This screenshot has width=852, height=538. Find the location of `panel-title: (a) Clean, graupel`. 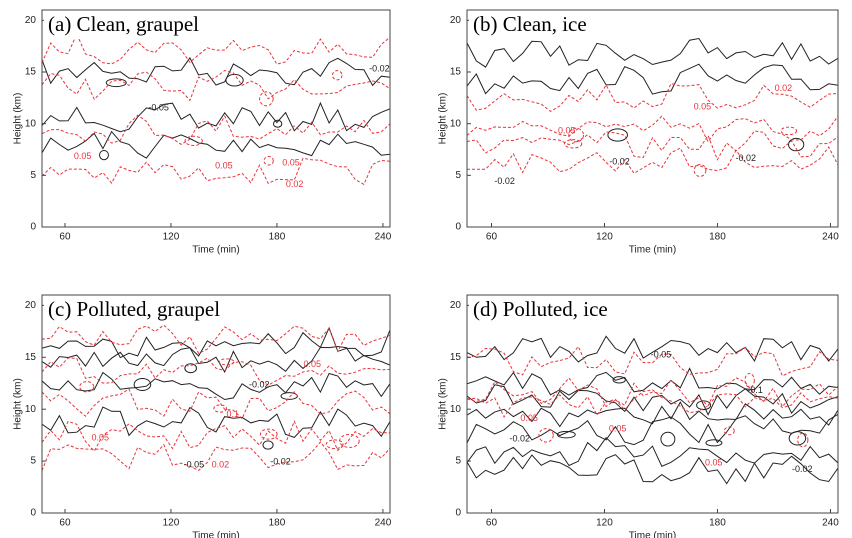

panel-title: (a) Clean, graupel is located at coordinates (123, 24).